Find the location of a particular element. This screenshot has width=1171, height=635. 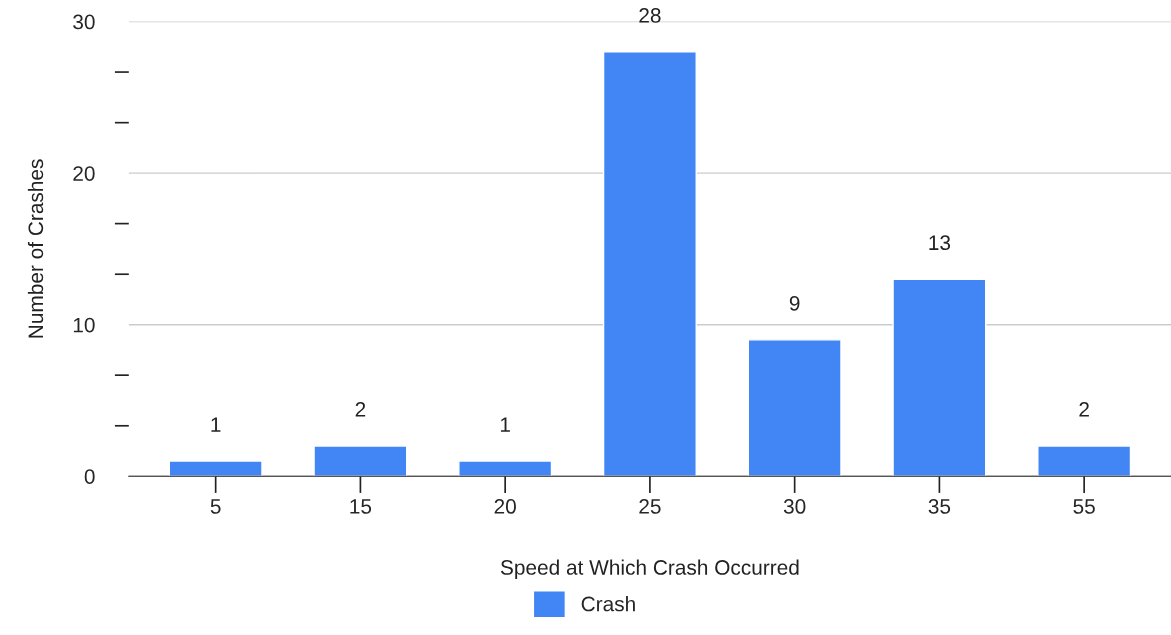

y-tick-label: 30 is located at coordinates (84, 22).